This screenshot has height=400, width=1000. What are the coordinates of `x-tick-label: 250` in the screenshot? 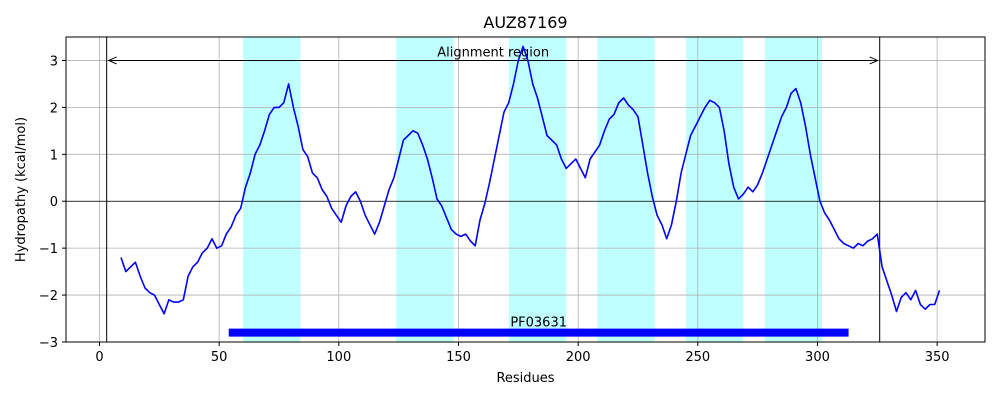 It's located at (697, 357).